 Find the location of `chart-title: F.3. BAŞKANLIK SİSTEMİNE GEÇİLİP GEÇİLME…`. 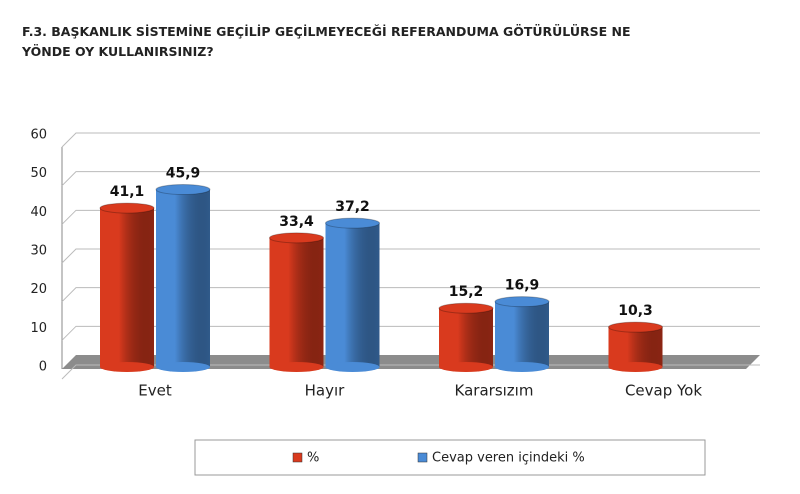

chart-title: F.3. BAŞKANLIK SİSTEMİNE GEÇİLİP GEÇİLME… is located at coordinates (326, 41).